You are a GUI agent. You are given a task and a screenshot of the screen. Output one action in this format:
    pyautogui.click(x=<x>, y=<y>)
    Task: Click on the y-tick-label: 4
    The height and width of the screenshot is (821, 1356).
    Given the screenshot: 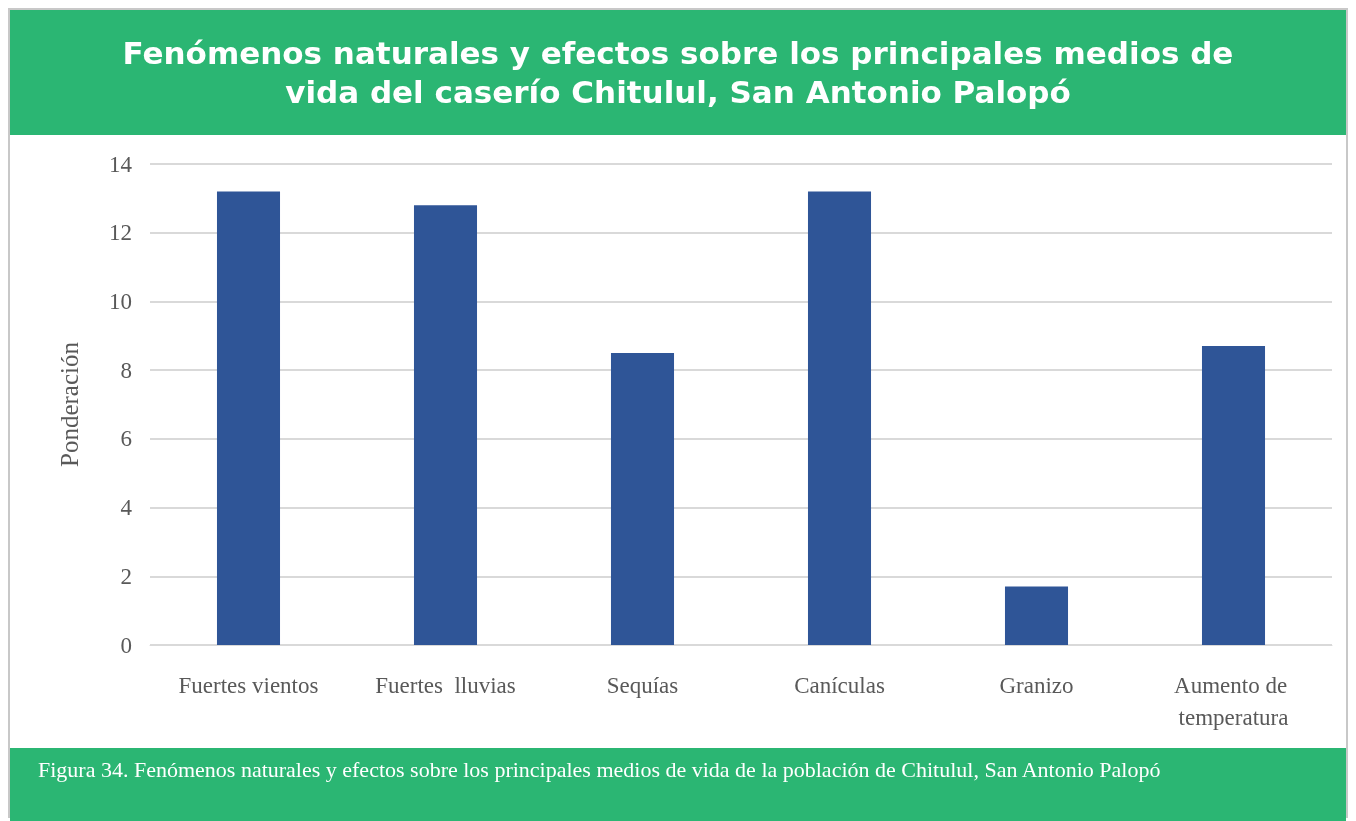 What is the action you would take?
    pyautogui.click(x=126, y=508)
    